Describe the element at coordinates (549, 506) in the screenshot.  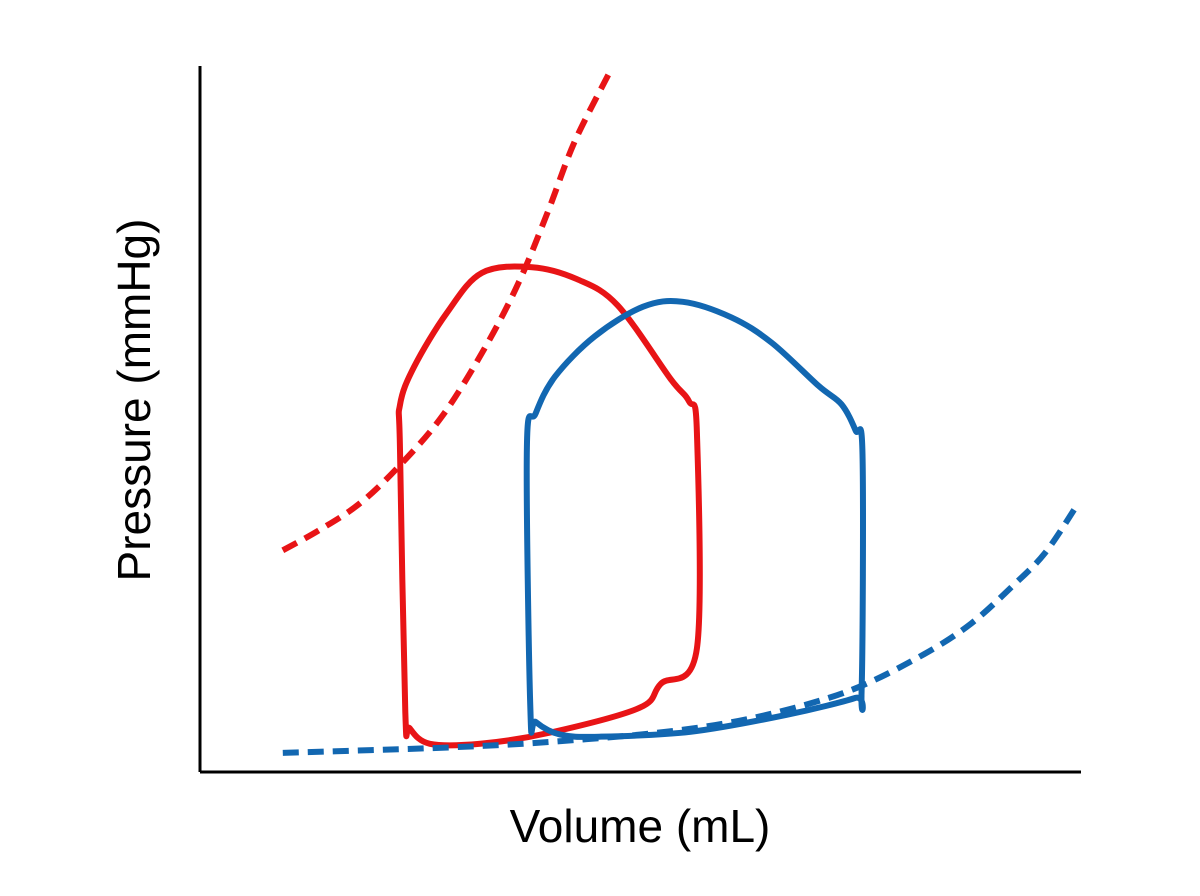
I see `red-pv-loop` at that location.